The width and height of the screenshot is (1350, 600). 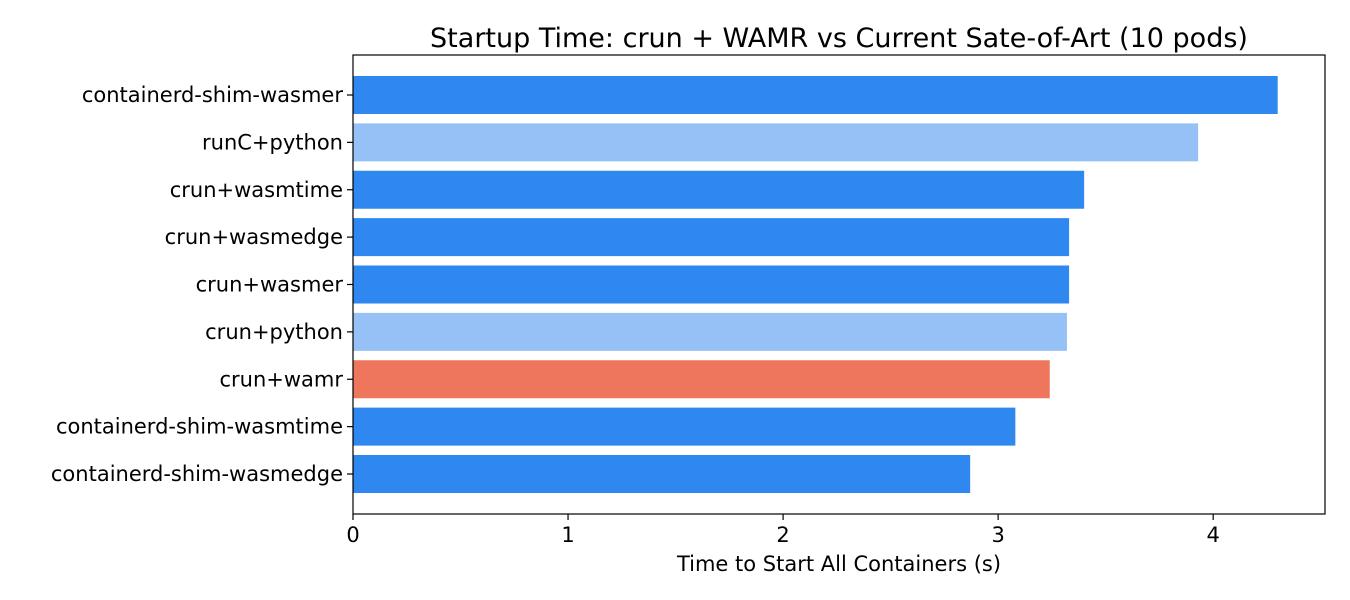 I want to click on category-label: containerd-shim-wasmtime, so click(x=199, y=427).